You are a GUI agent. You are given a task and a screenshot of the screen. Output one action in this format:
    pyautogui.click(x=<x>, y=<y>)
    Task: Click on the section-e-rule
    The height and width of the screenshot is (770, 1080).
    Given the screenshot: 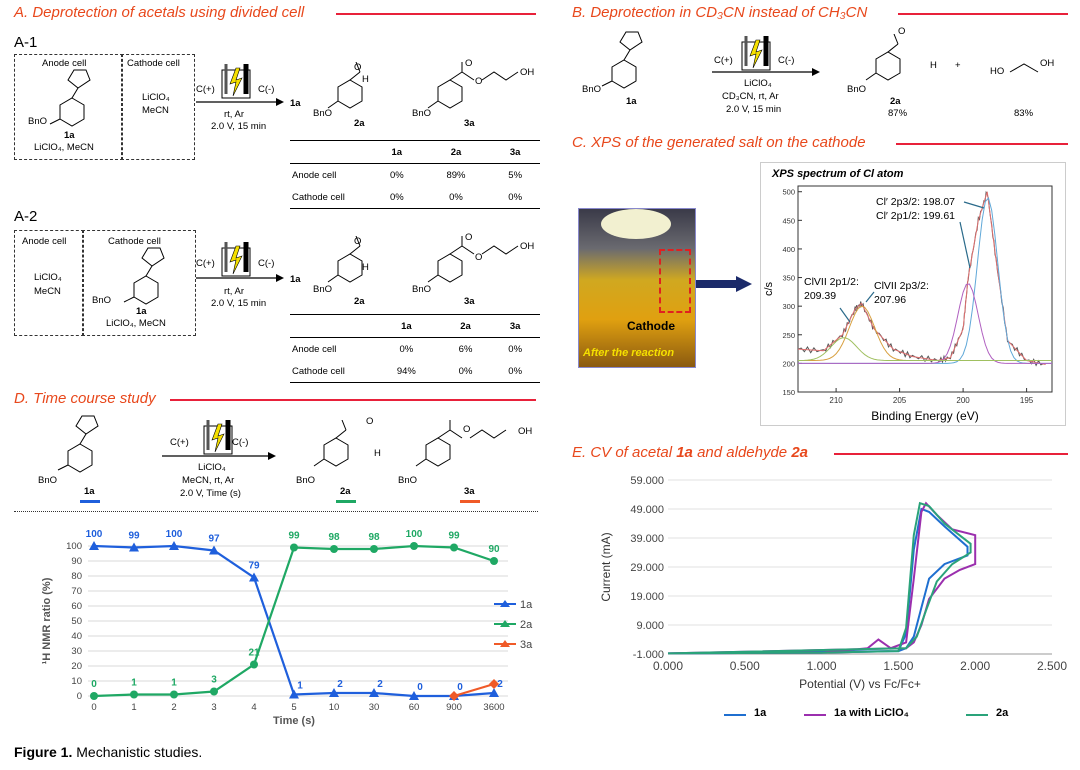 What is the action you would take?
    pyautogui.click(x=951, y=454)
    